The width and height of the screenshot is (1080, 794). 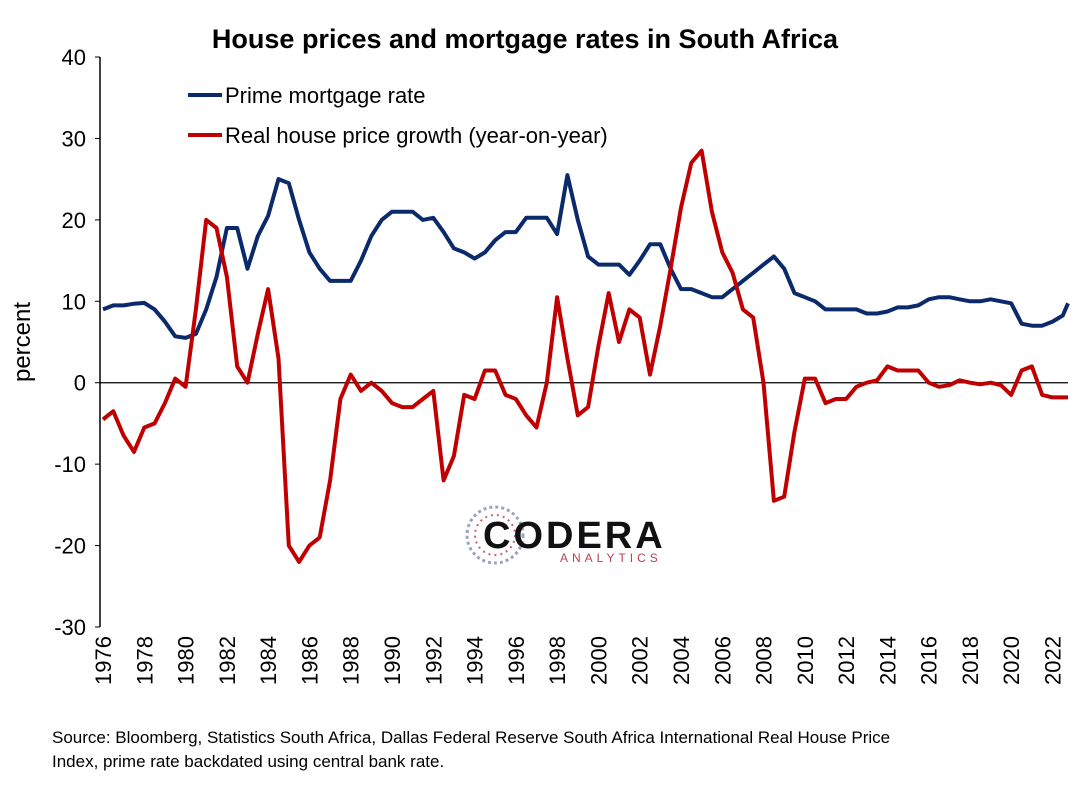 What do you see at coordinates (325, 95) in the screenshot?
I see `legend-label: Prime mortgage rate` at bounding box center [325, 95].